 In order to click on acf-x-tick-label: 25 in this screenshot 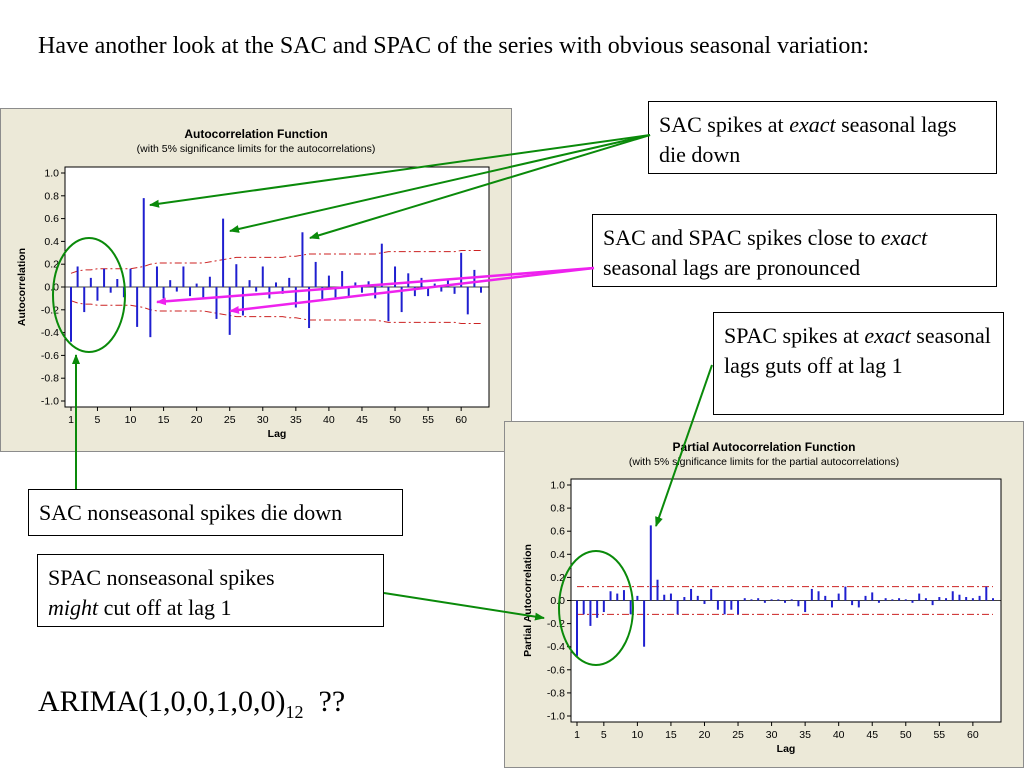, I will do `click(230, 420)`.